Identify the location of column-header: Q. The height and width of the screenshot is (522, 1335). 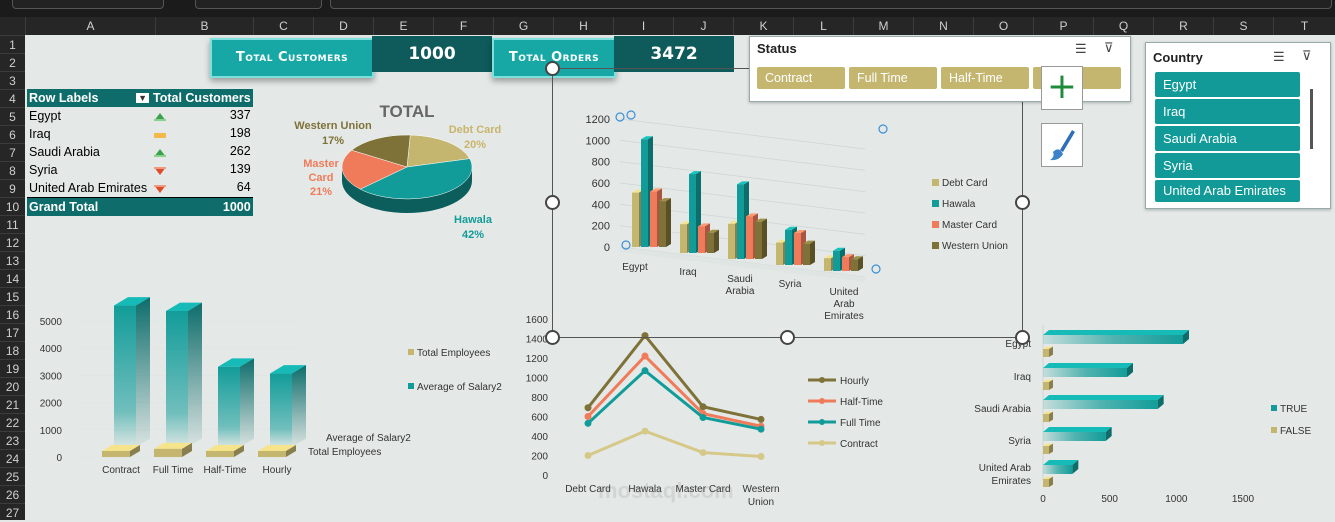
(1123, 26).